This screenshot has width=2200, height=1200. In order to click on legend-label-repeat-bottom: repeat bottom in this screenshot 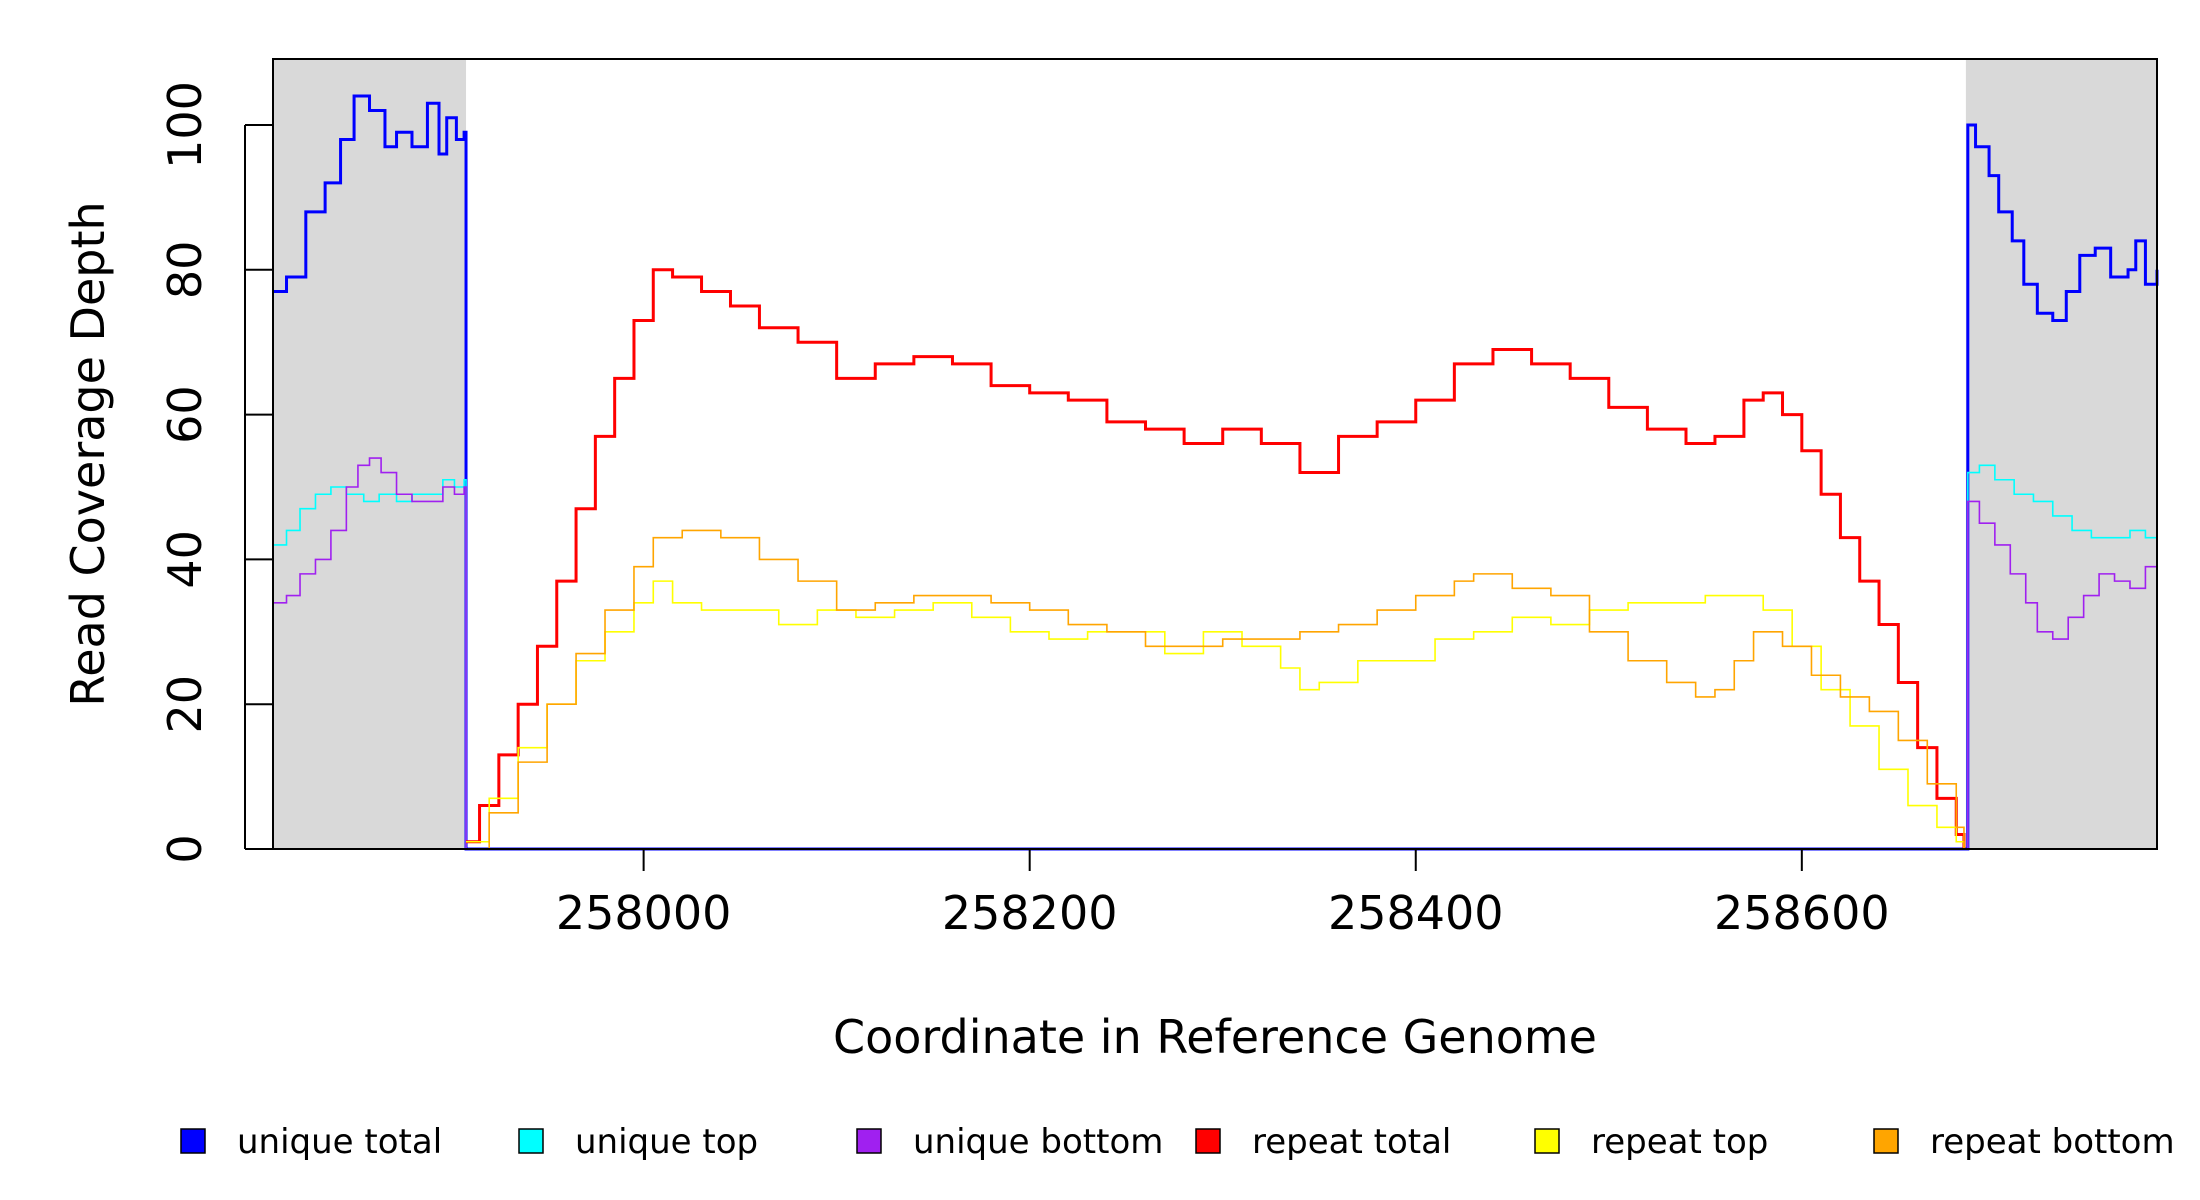, I will do `click(2052, 1142)`.